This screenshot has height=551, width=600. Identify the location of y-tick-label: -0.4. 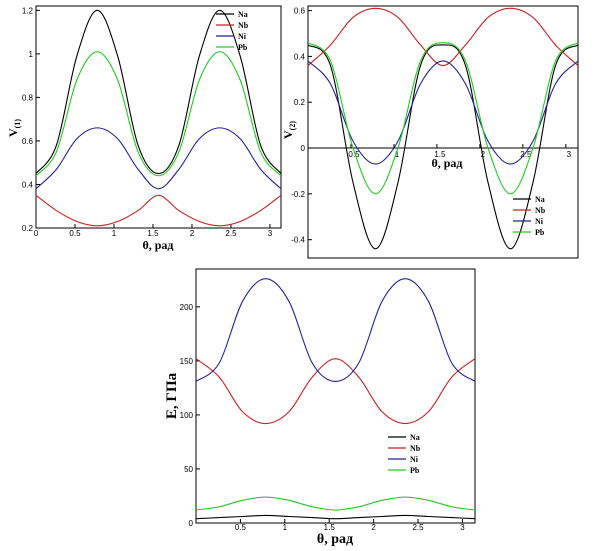
(298, 240).